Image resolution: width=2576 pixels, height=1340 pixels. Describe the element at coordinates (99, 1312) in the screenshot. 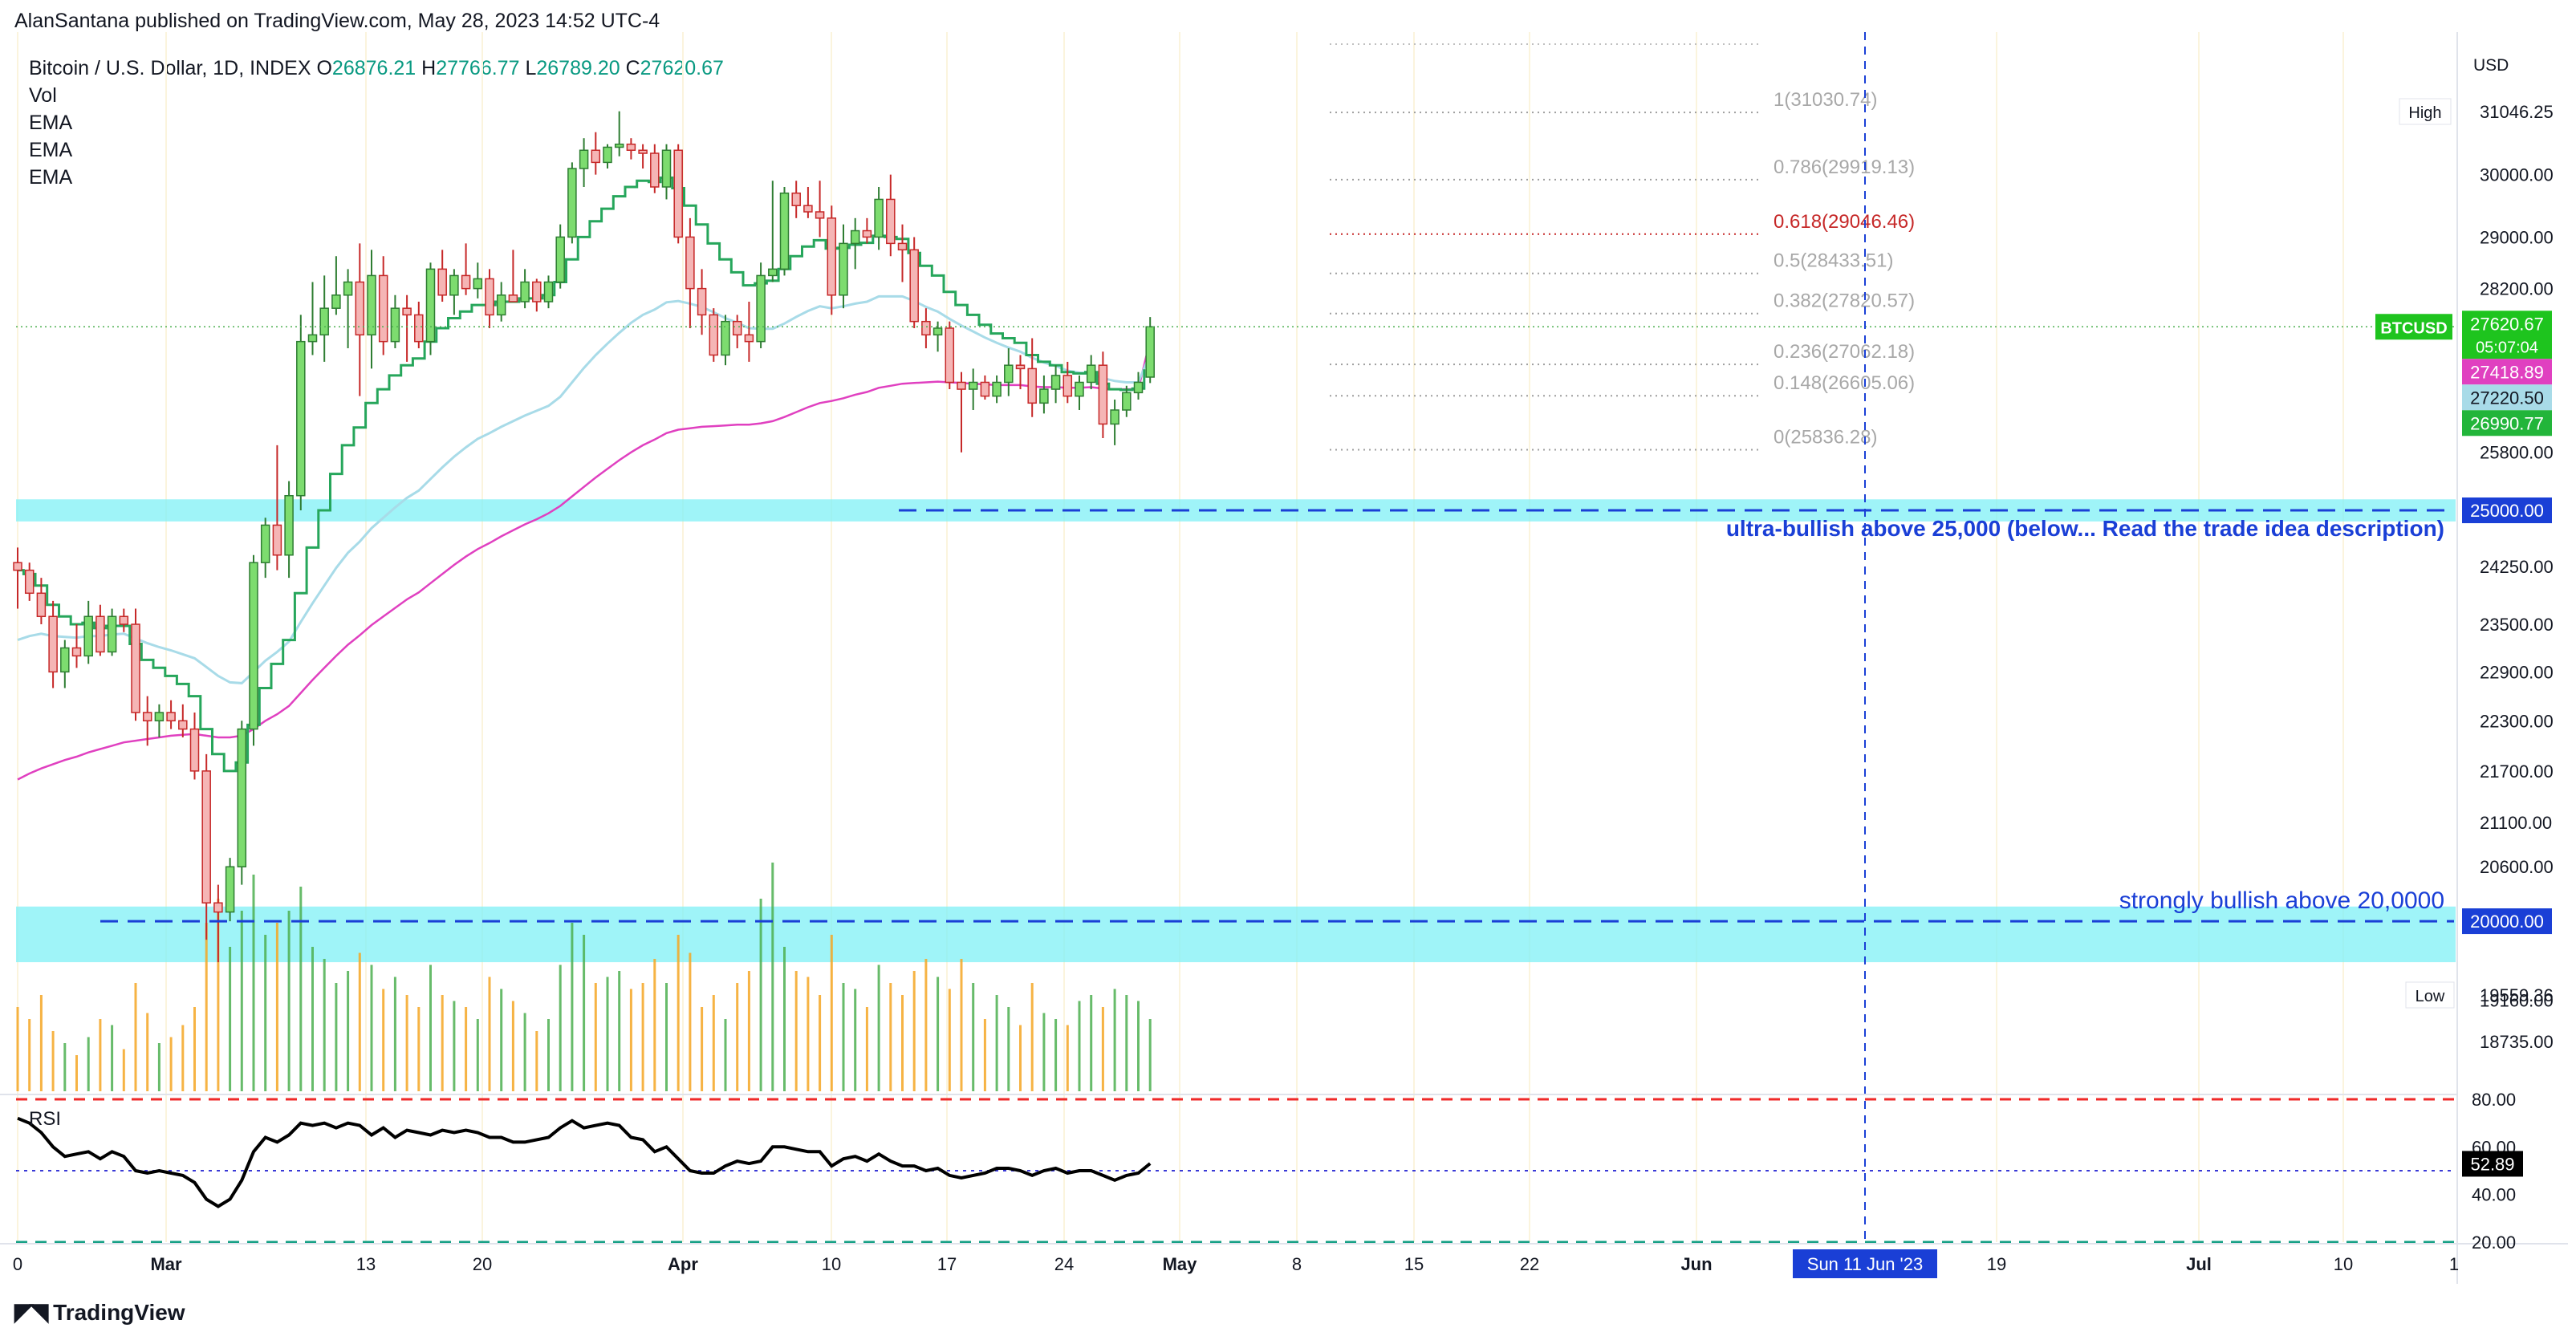

I see `brand-footer: ◤◥ TradingView` at that location.